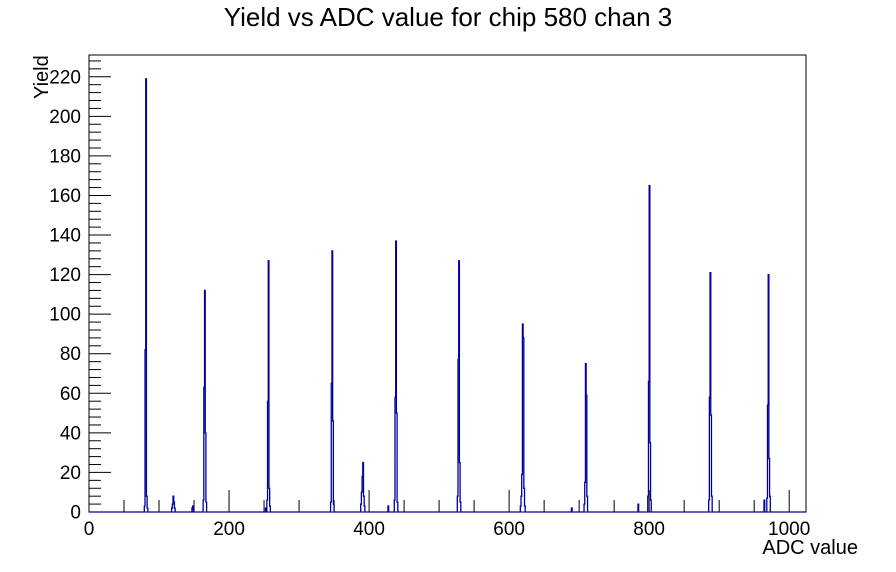 Image resolution: width=896 pixels, height=572 pixels. What do you see at coordinates (70, 394) in the screenshot?
I see `svg-text: 60` at bounding box center [70, 394].